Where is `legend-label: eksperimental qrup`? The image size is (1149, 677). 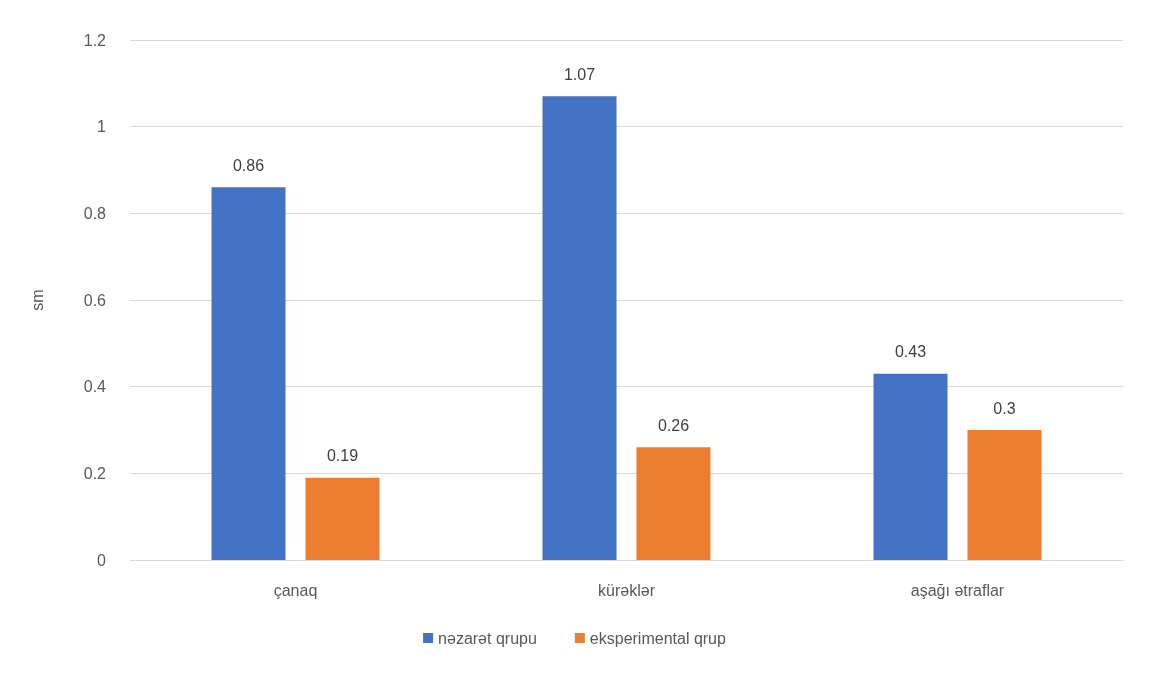 legend-label: eksperimental qrup is located at coordinates (657, 638).